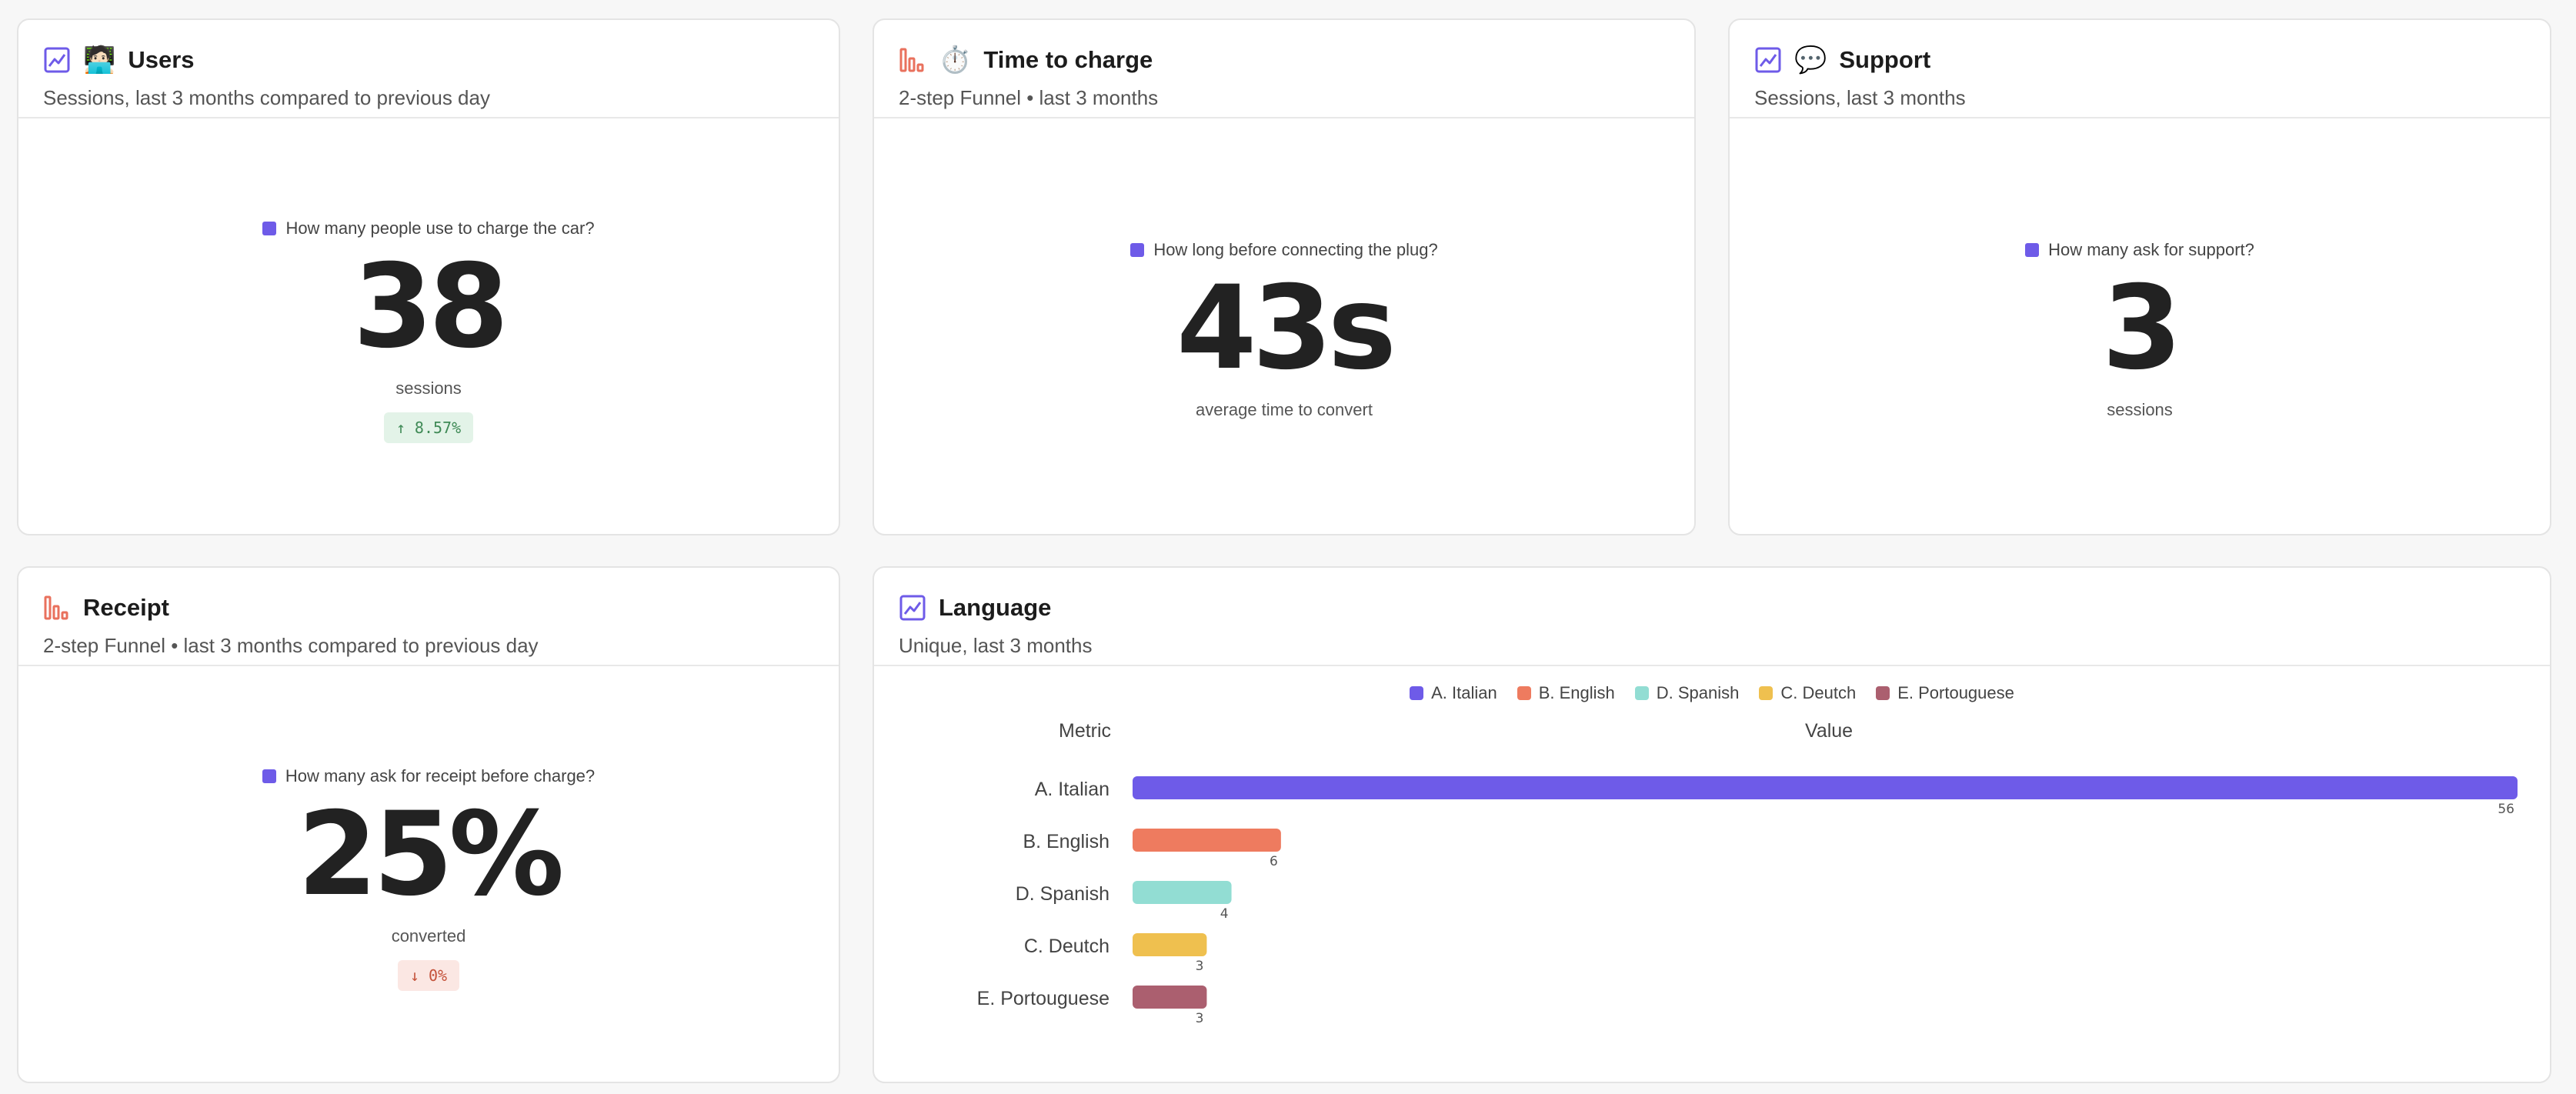 The image size is (2576, 1094). Describe the element at coordinates (428, 427) in the screenshot. I see `delta-badge: ↑ 8.57%` at that location.